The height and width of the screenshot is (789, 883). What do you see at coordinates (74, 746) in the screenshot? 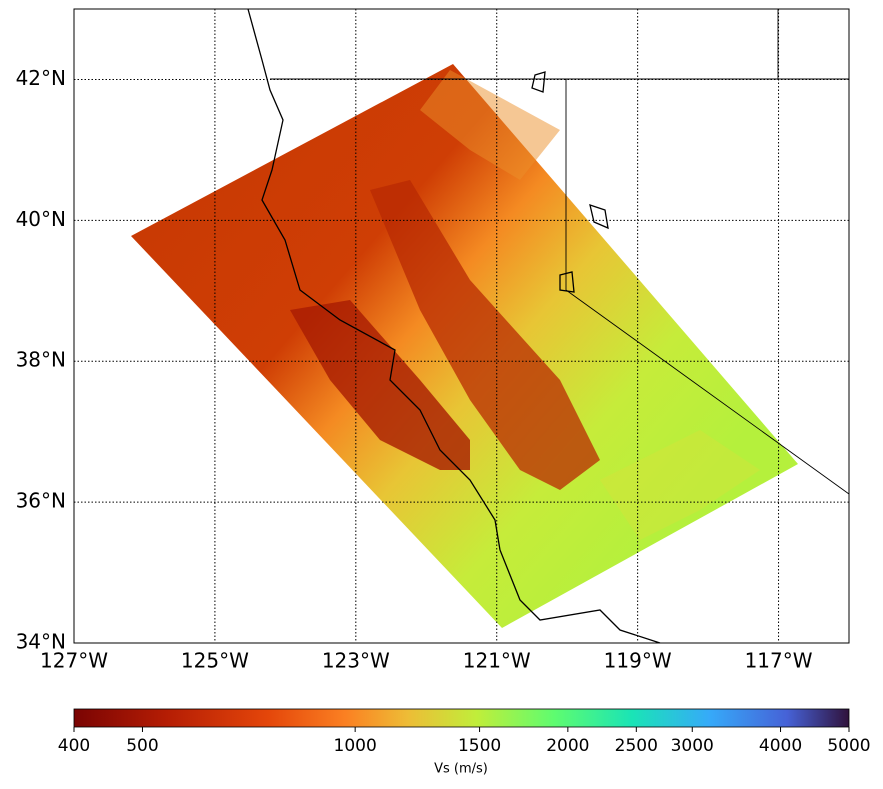
I see `colorbar-tick-label: 400` at bounding box center [74, 746].